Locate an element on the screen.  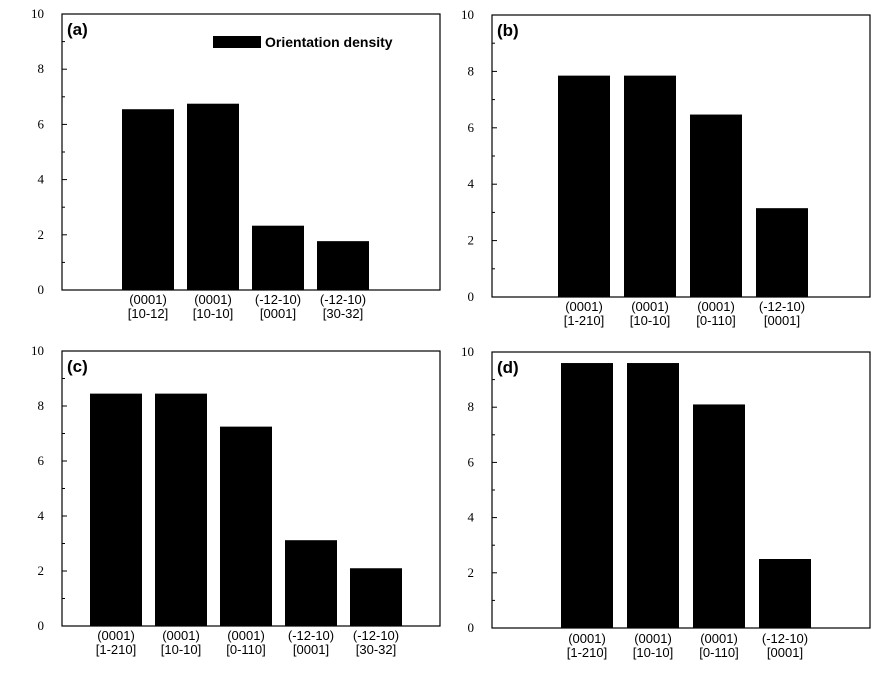
panel-label: (b) is located at coordinates (508, 30).